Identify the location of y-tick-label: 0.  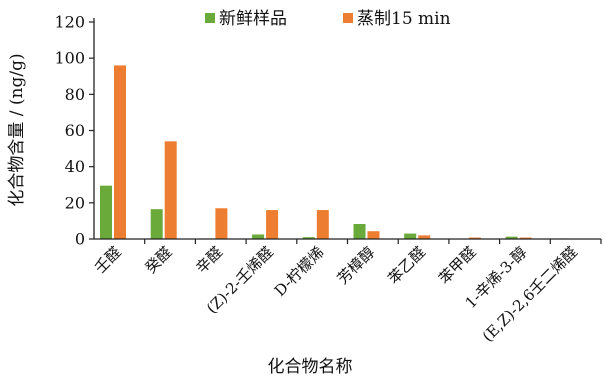
(80, 239).